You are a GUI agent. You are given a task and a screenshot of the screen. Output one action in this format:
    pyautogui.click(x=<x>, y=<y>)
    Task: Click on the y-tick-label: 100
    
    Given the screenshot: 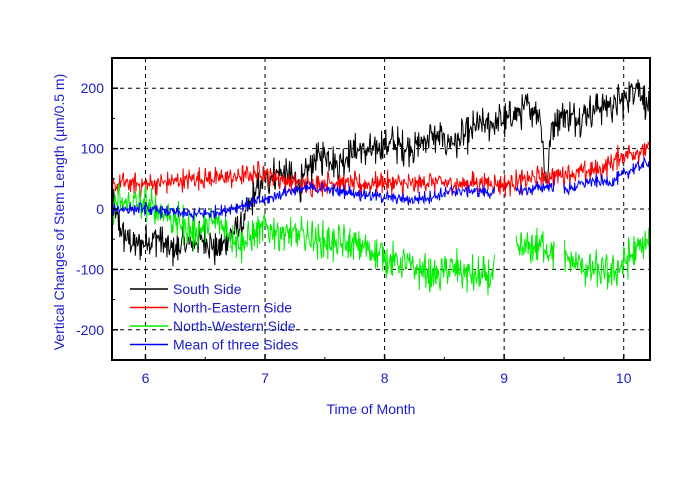 What is the action you would take?
    pyautogui.click(x=93, y=149)
    